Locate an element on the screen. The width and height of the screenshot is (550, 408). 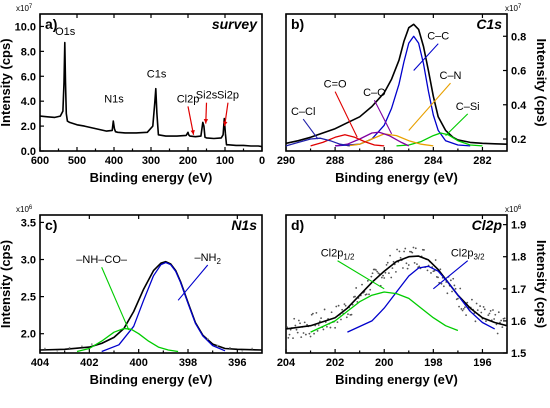
x-tick-label: 196 is located at coordinates (482, 363).